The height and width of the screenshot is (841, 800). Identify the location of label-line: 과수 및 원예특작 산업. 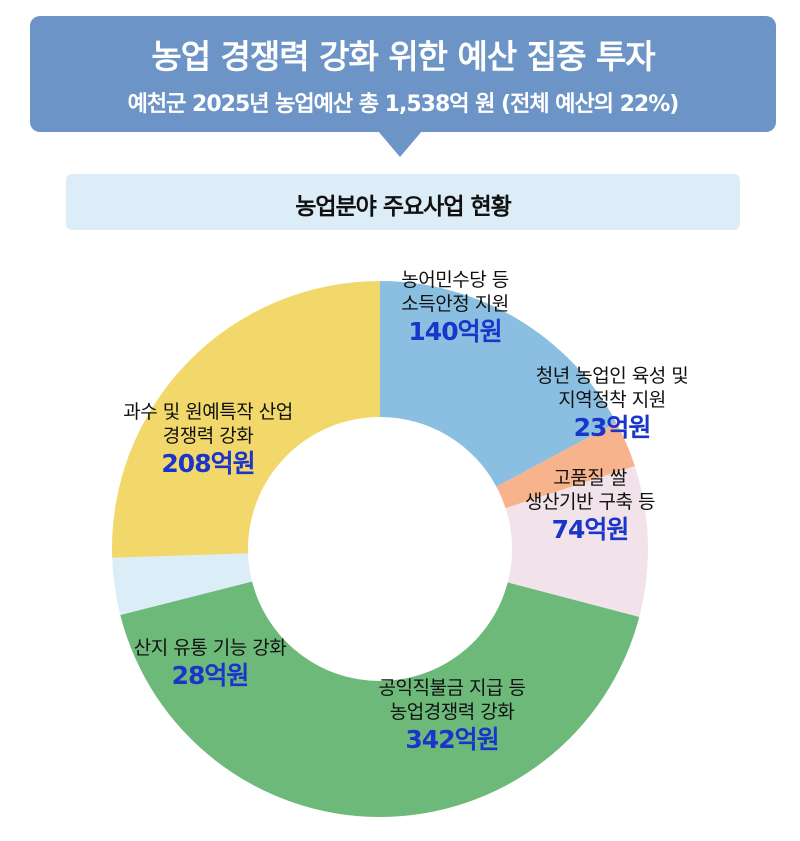
(208, 412).